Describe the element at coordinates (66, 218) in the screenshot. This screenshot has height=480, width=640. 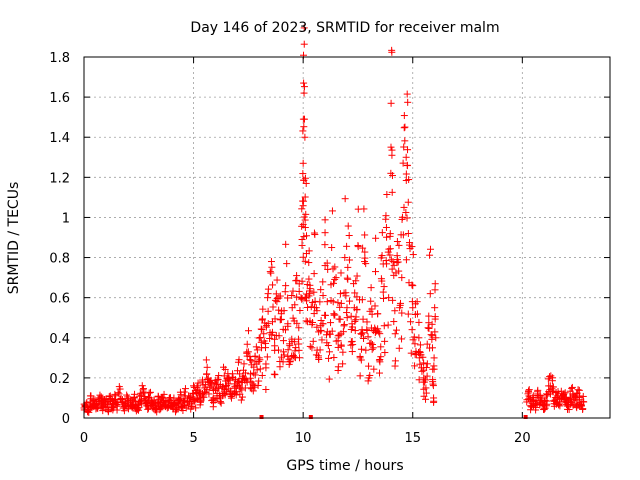
I see `y-tick-label: 1` at that location.